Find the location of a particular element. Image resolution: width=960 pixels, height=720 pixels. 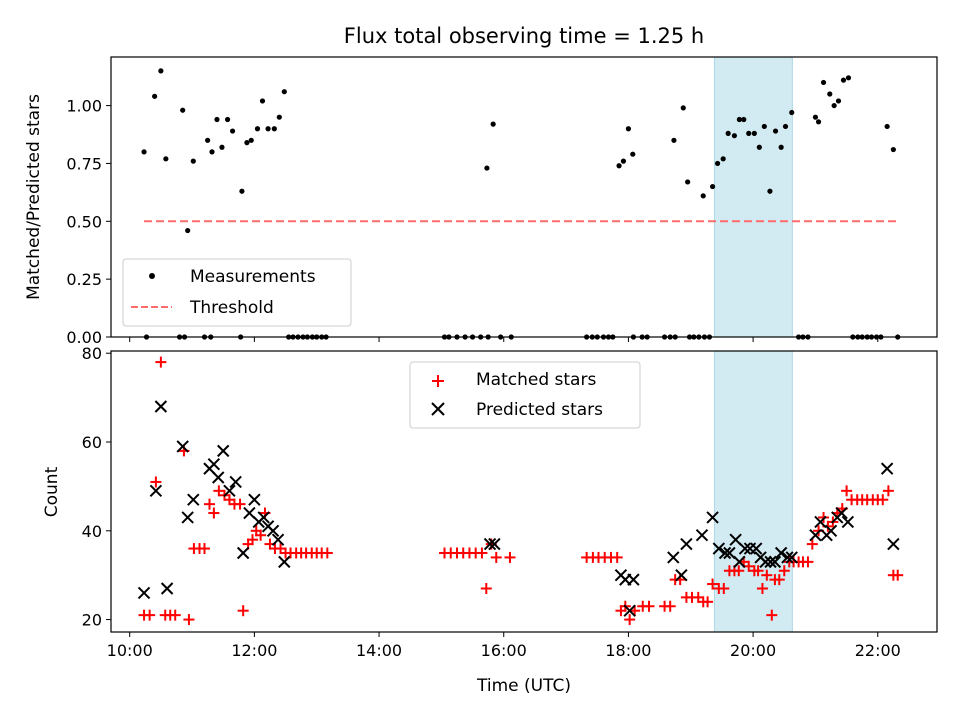

x-tick-label: 18:00 is located at coordinates (628, 650).